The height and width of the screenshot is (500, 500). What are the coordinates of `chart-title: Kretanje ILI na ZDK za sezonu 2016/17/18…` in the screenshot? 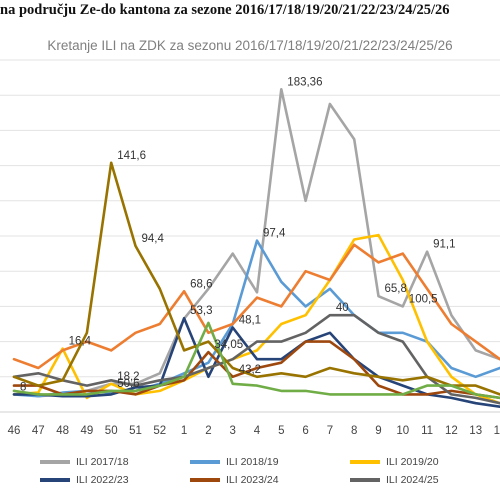 It's located at (250, 45).